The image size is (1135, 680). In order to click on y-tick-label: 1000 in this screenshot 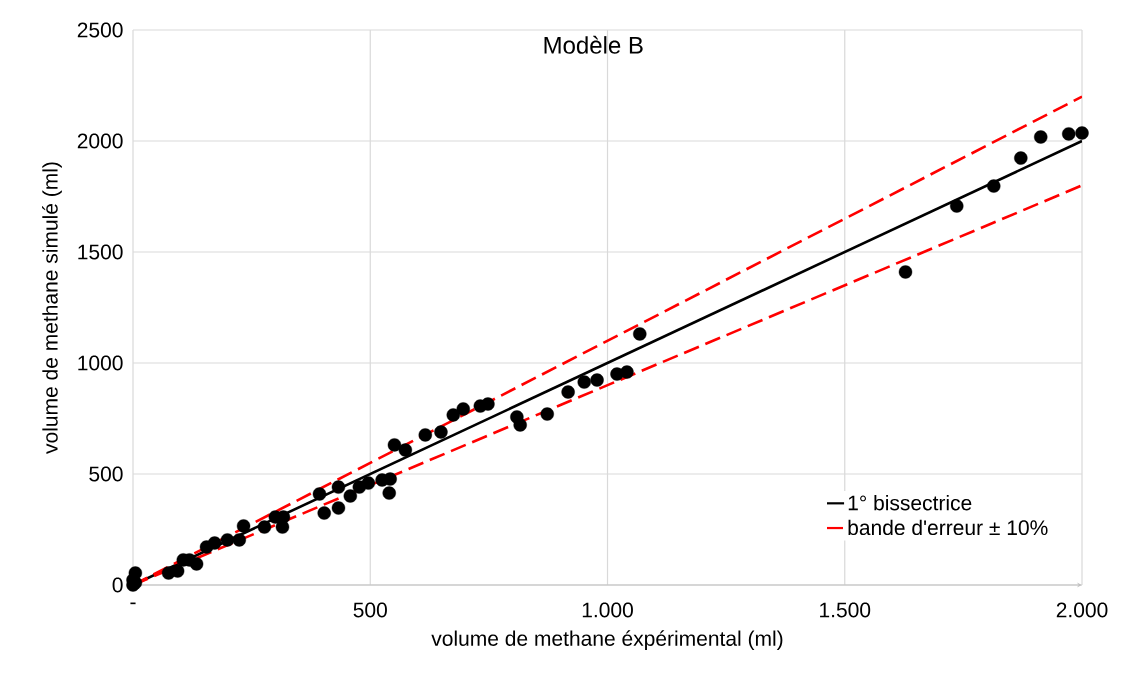, I will do `click(100, 363)`.